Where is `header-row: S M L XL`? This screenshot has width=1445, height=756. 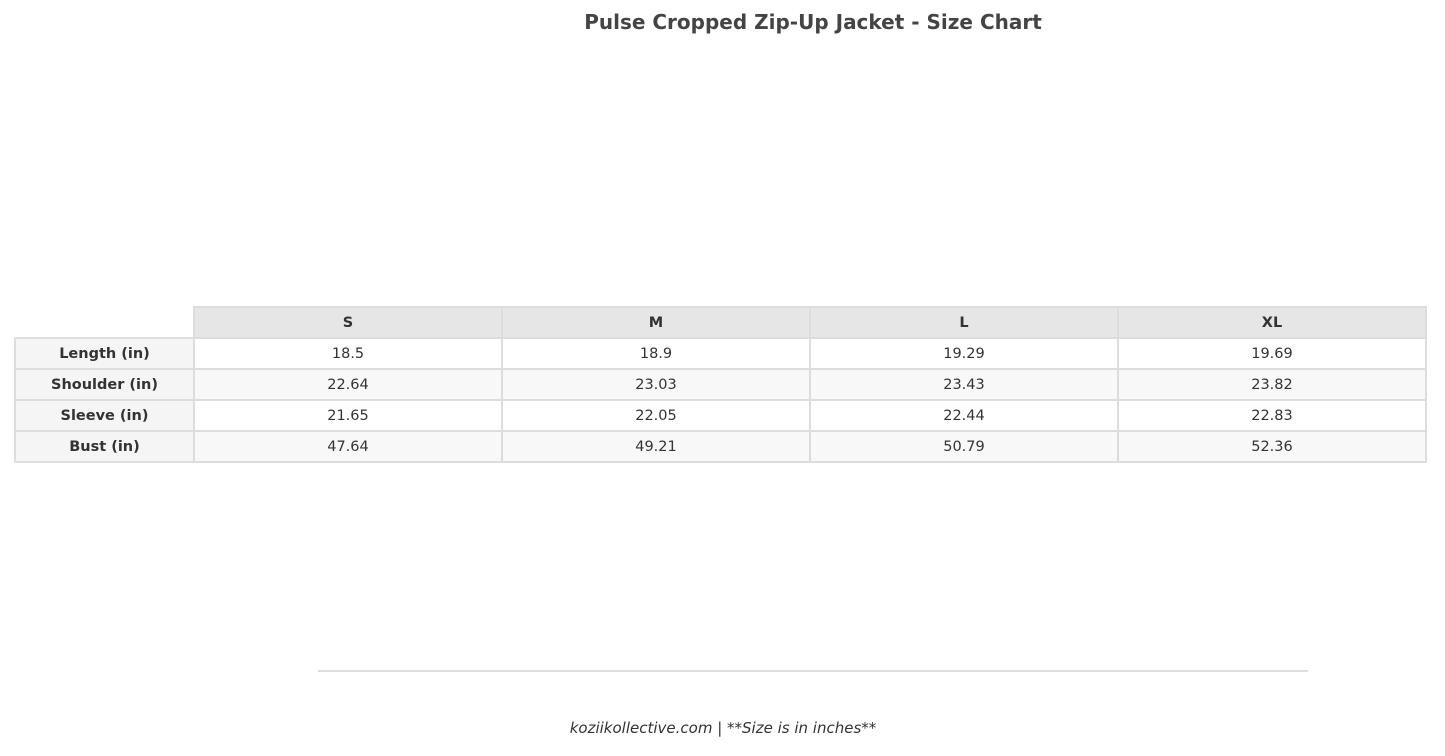
header-row: S M L XL is located at coordinates (721, 322).